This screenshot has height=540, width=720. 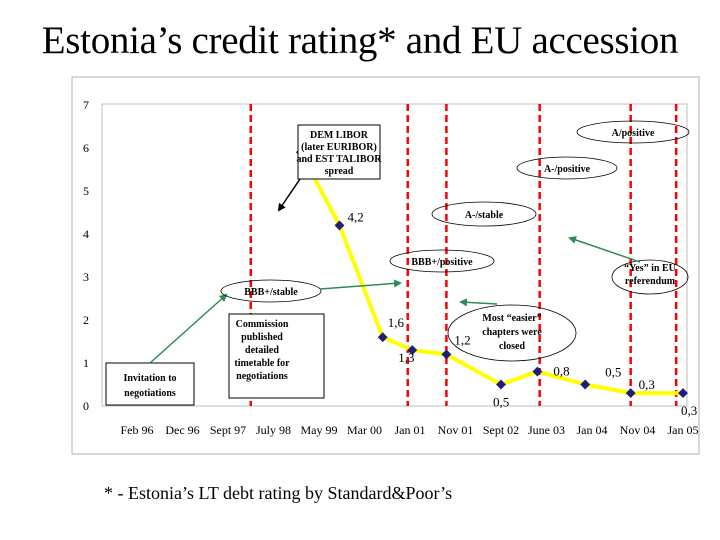 I want to click on x-tick-label: Jan 04, so click(x=592, y=430).